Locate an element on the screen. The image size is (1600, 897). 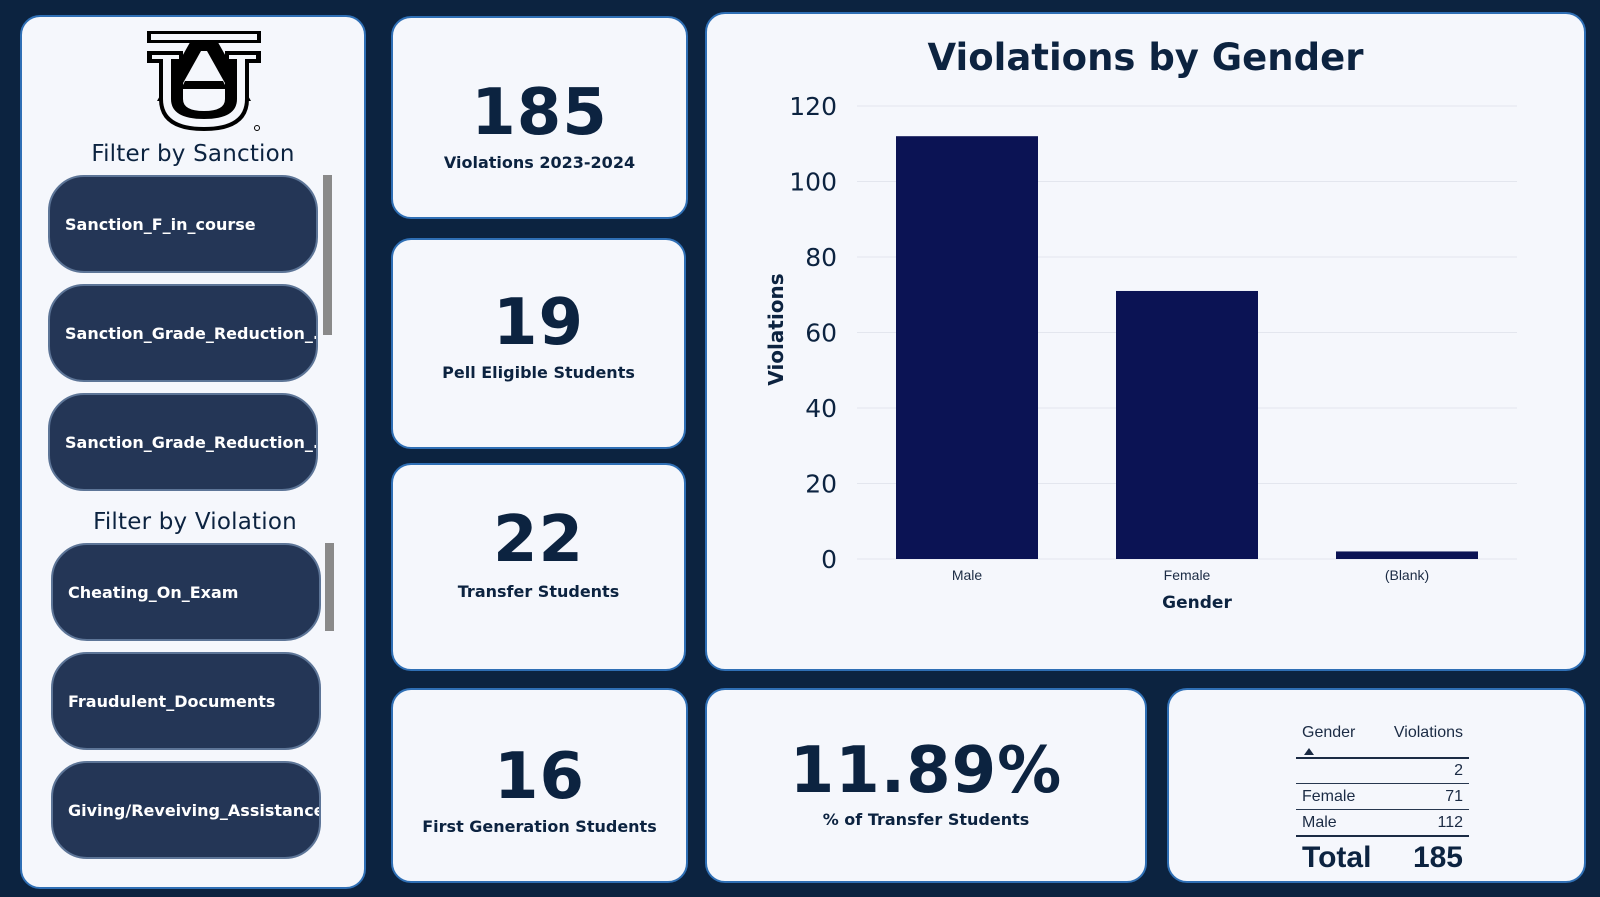
kpi-value: 11.89% is located at coordinates (926, 771).